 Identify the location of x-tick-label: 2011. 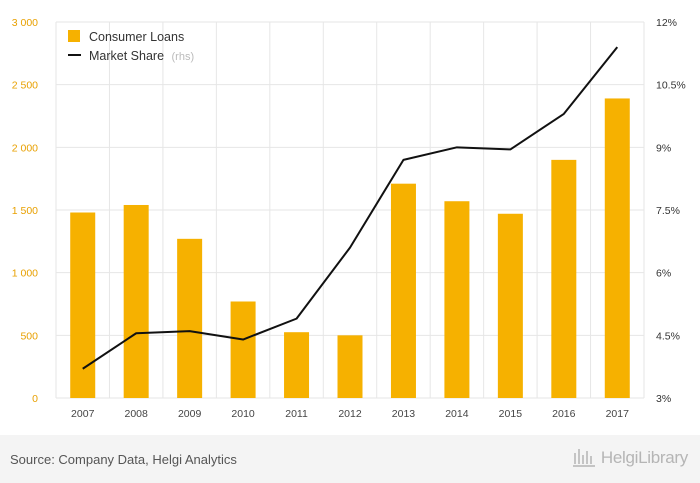
(296, 414).